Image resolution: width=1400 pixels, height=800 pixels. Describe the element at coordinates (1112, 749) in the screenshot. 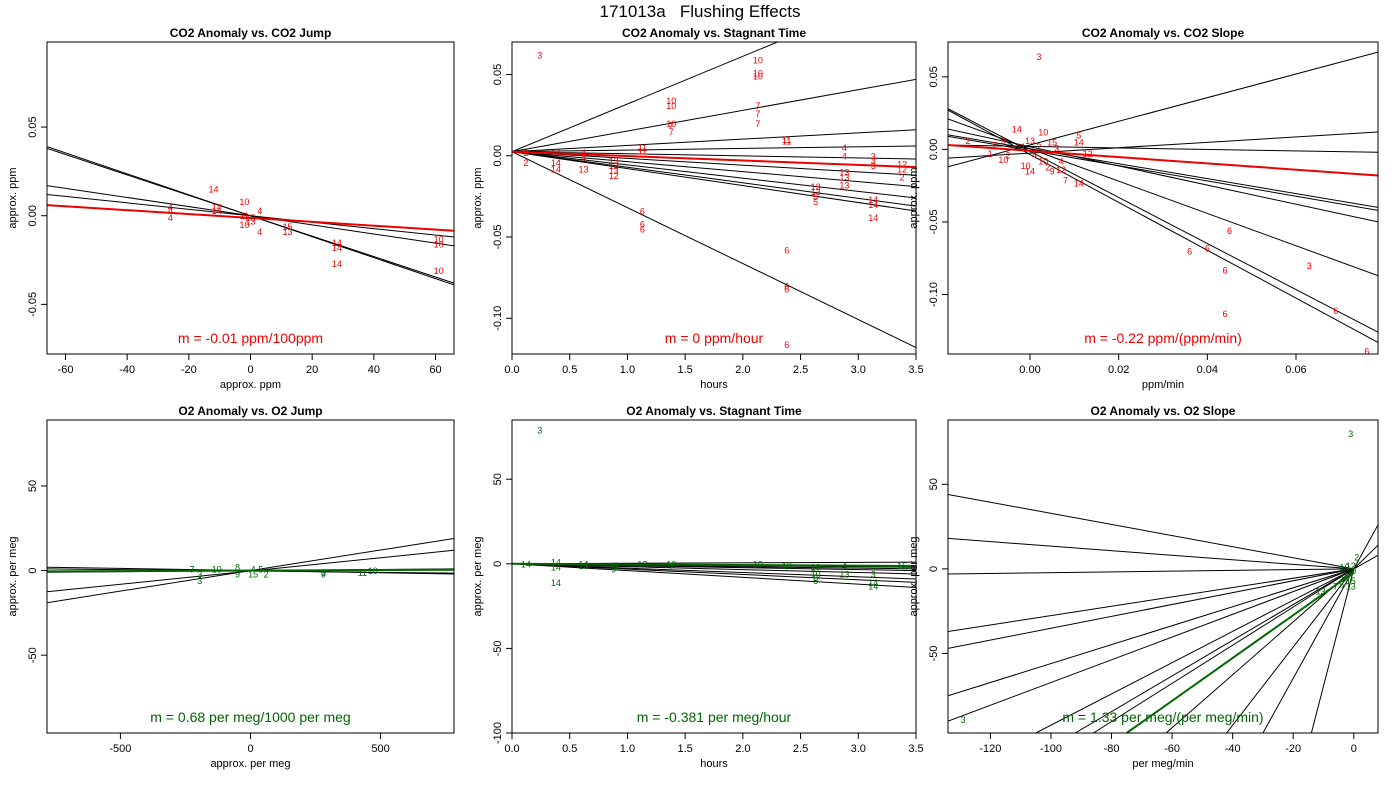

I see `x-tick-label: -80` at that location.